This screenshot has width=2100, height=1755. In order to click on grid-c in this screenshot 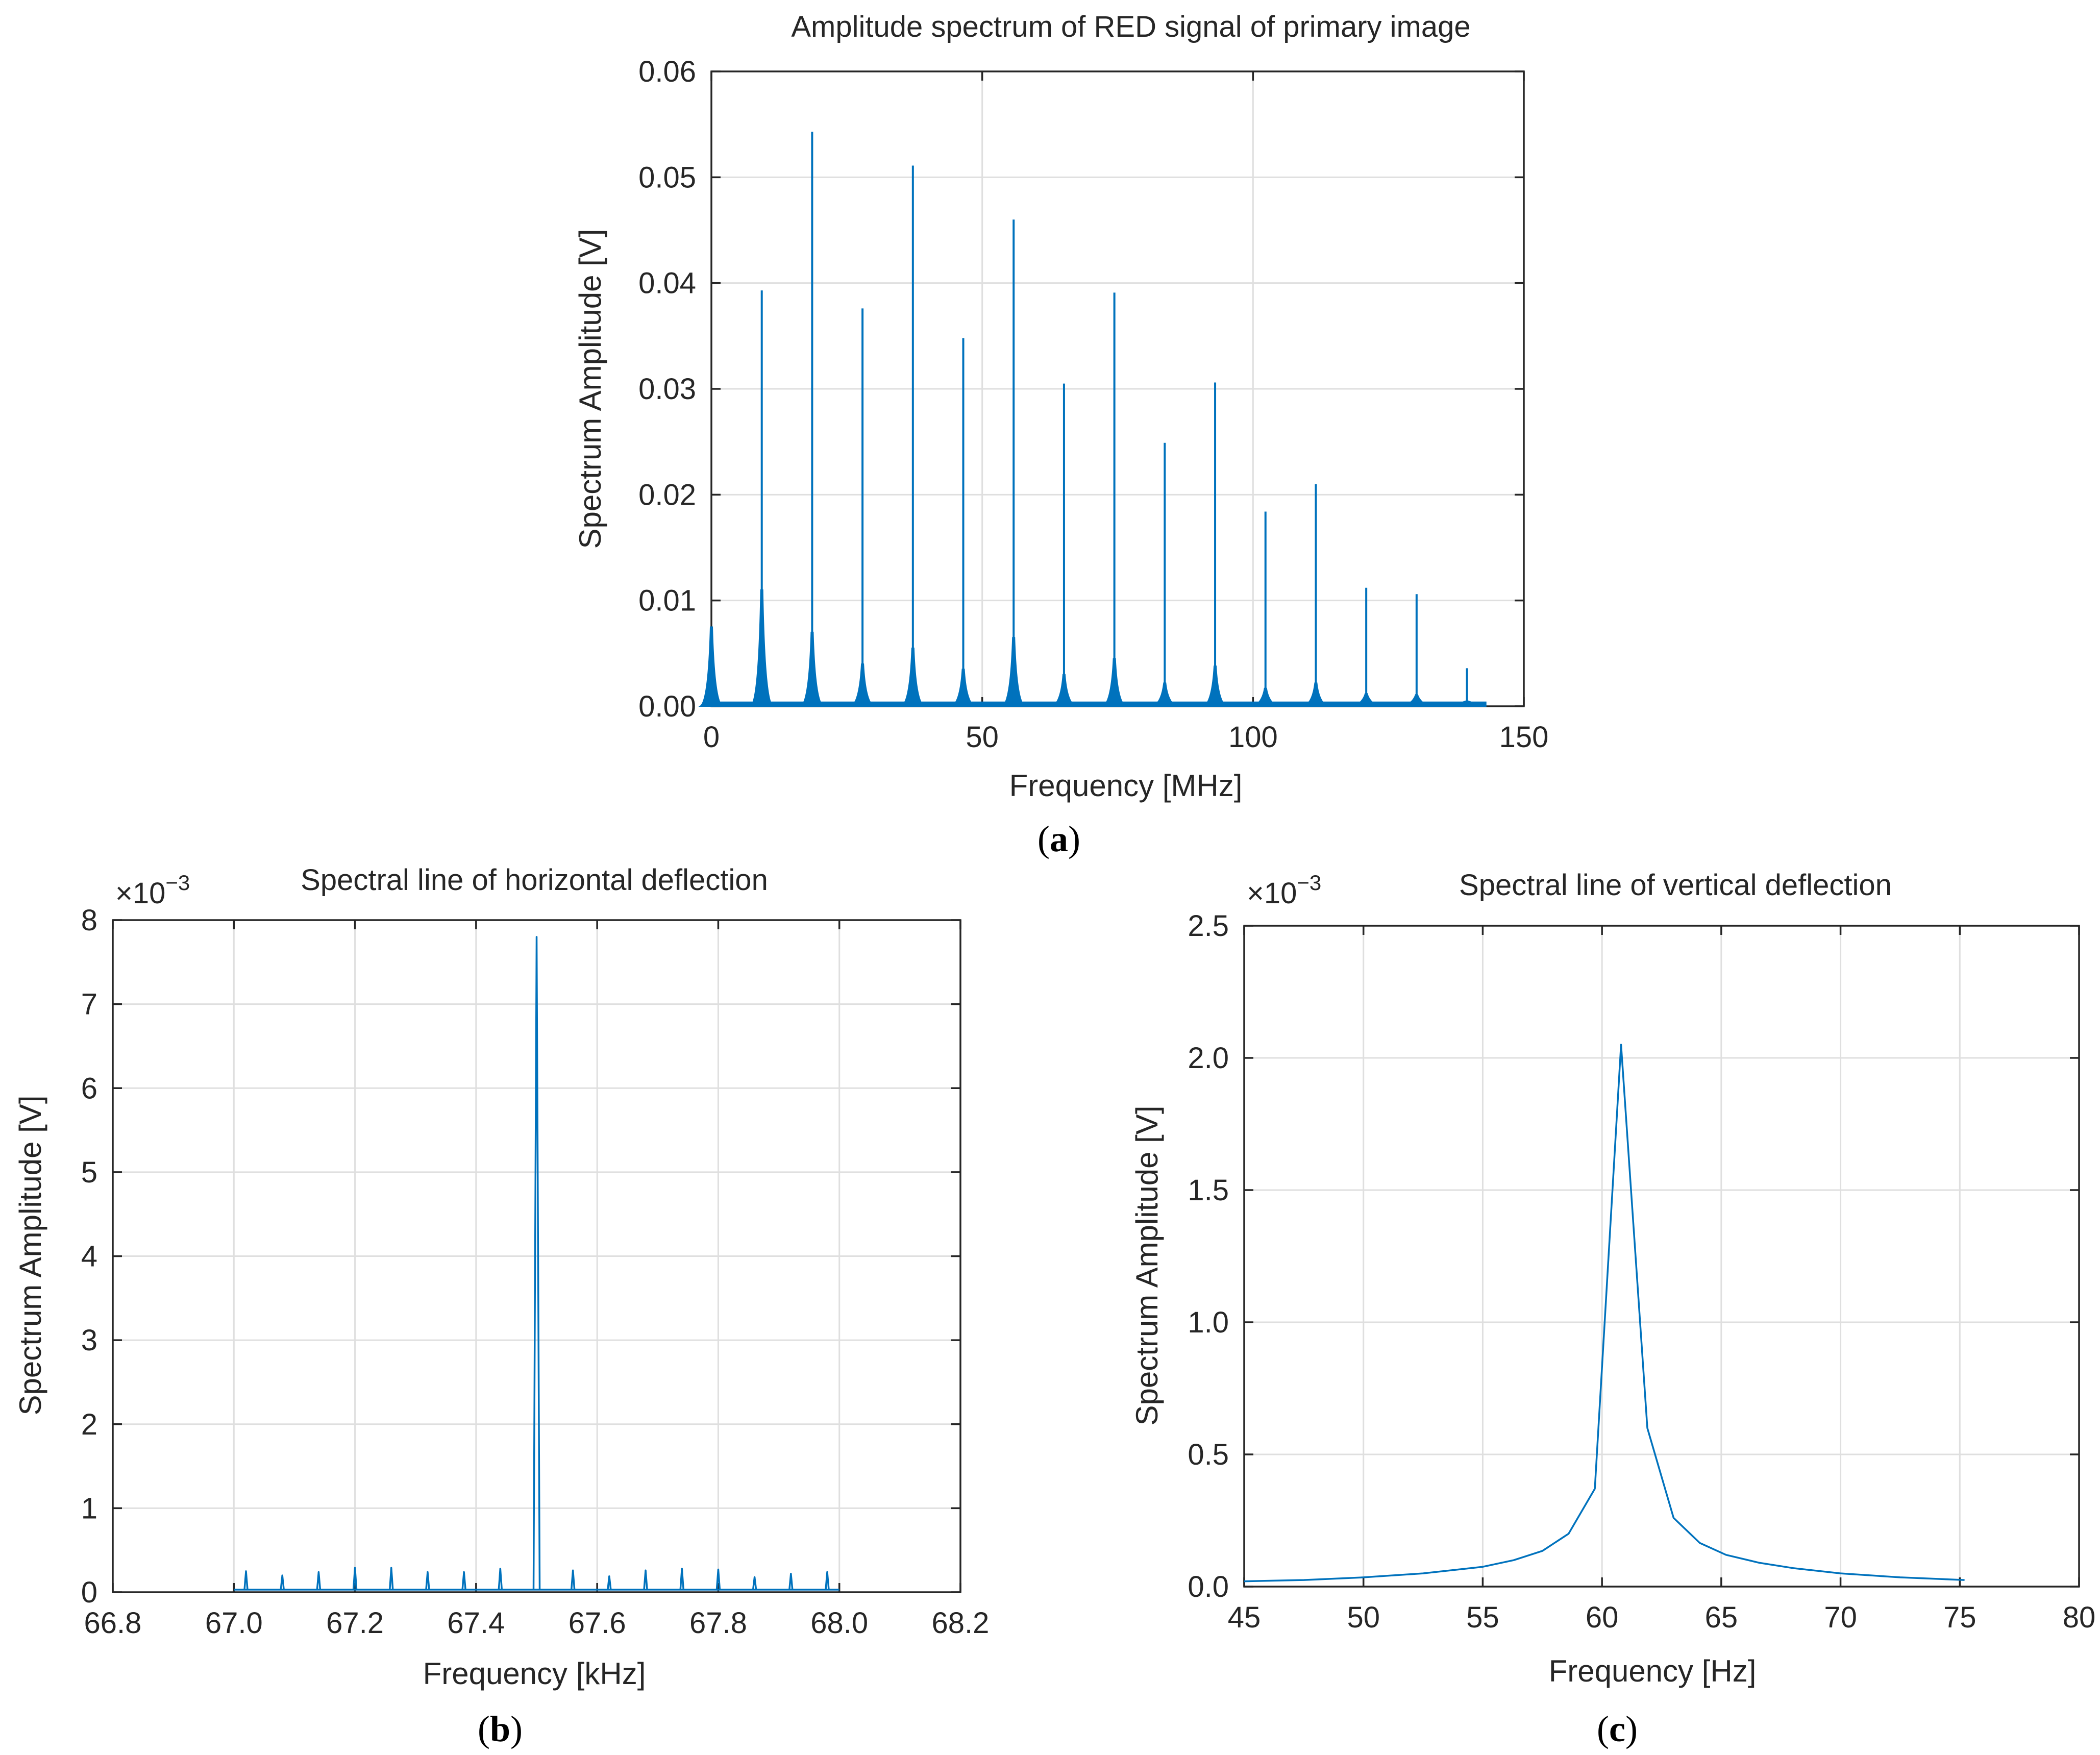, I will do `click(1661, 1256)`.